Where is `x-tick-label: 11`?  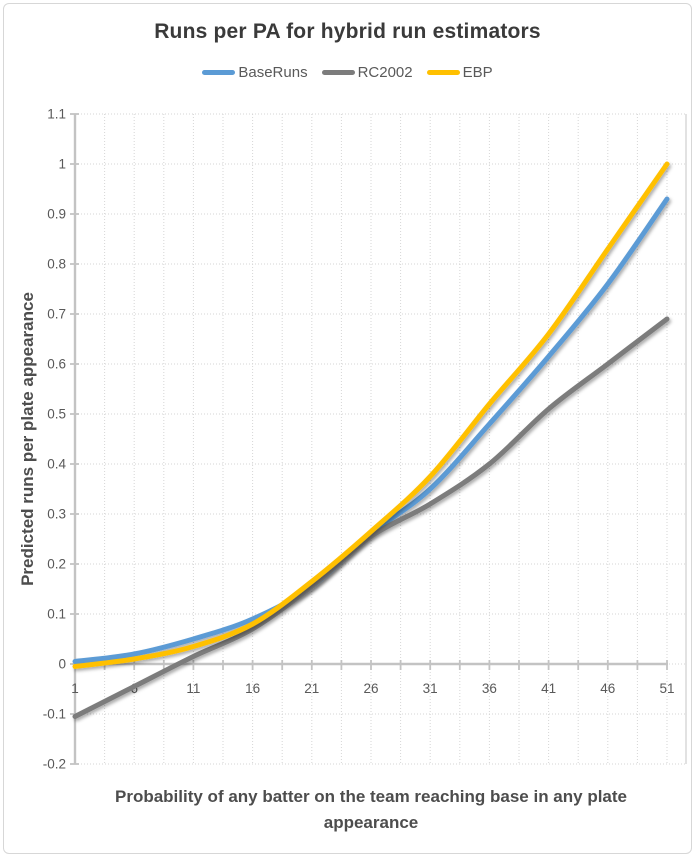 x-tick-label: 11 is located at coordinates (193, 688).